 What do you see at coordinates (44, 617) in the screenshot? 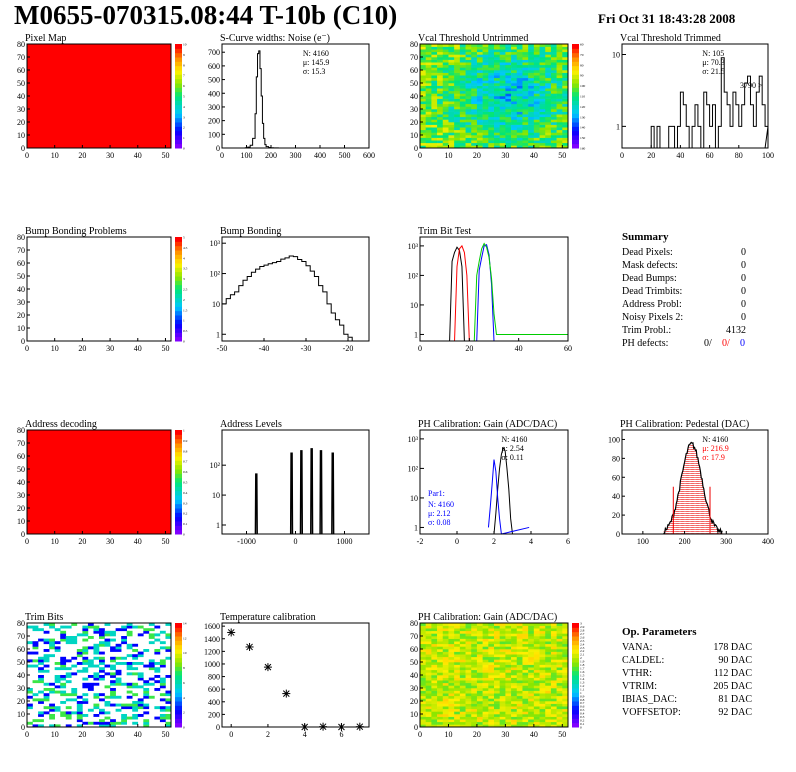
I see `chart-title: Trim Bits` at bounding box center [44, 617].